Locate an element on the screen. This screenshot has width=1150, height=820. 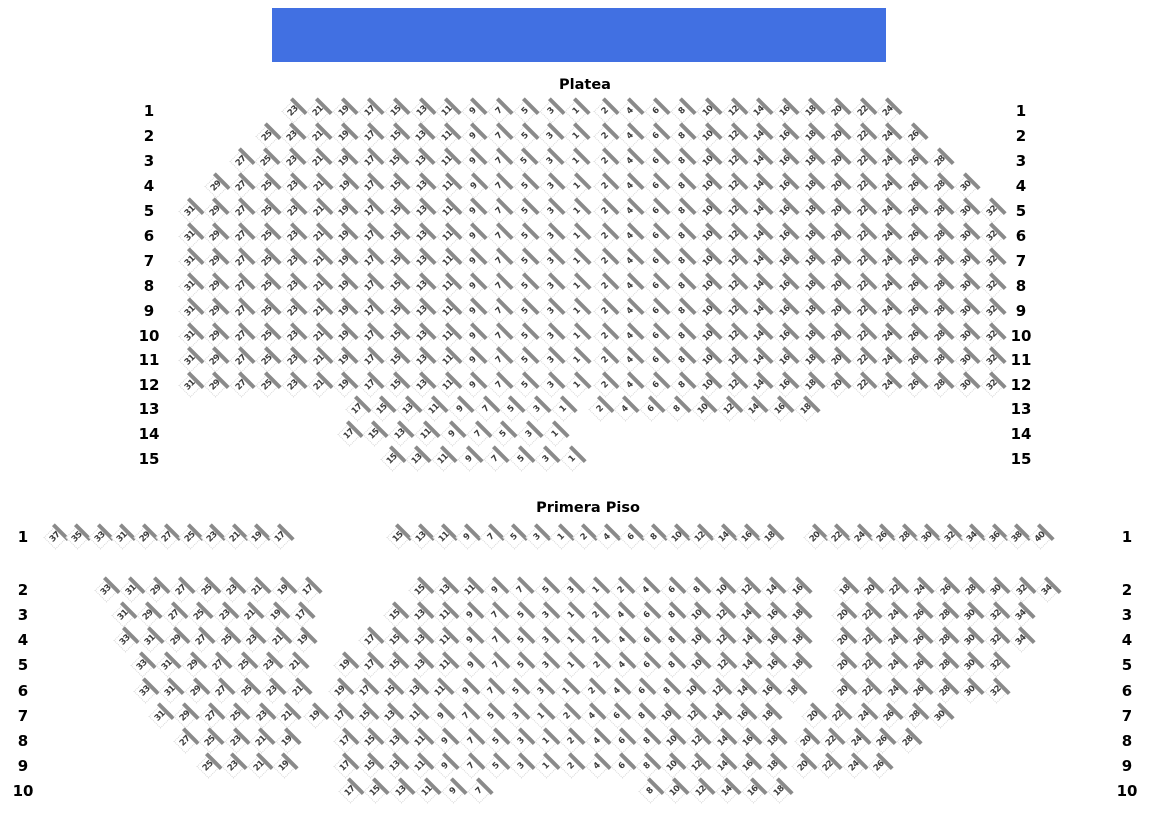
seat-platea-row4-8: 8 is located at coordinates (682, 186).